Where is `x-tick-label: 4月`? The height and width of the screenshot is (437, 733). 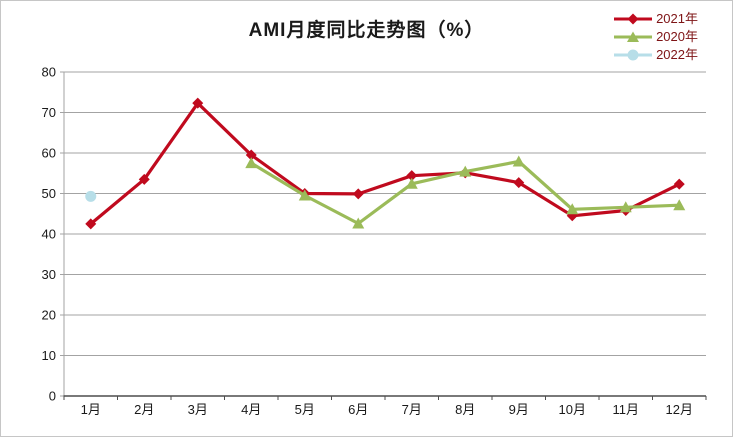
x-tick-label: 4月 is located at coordinates (251, 409).